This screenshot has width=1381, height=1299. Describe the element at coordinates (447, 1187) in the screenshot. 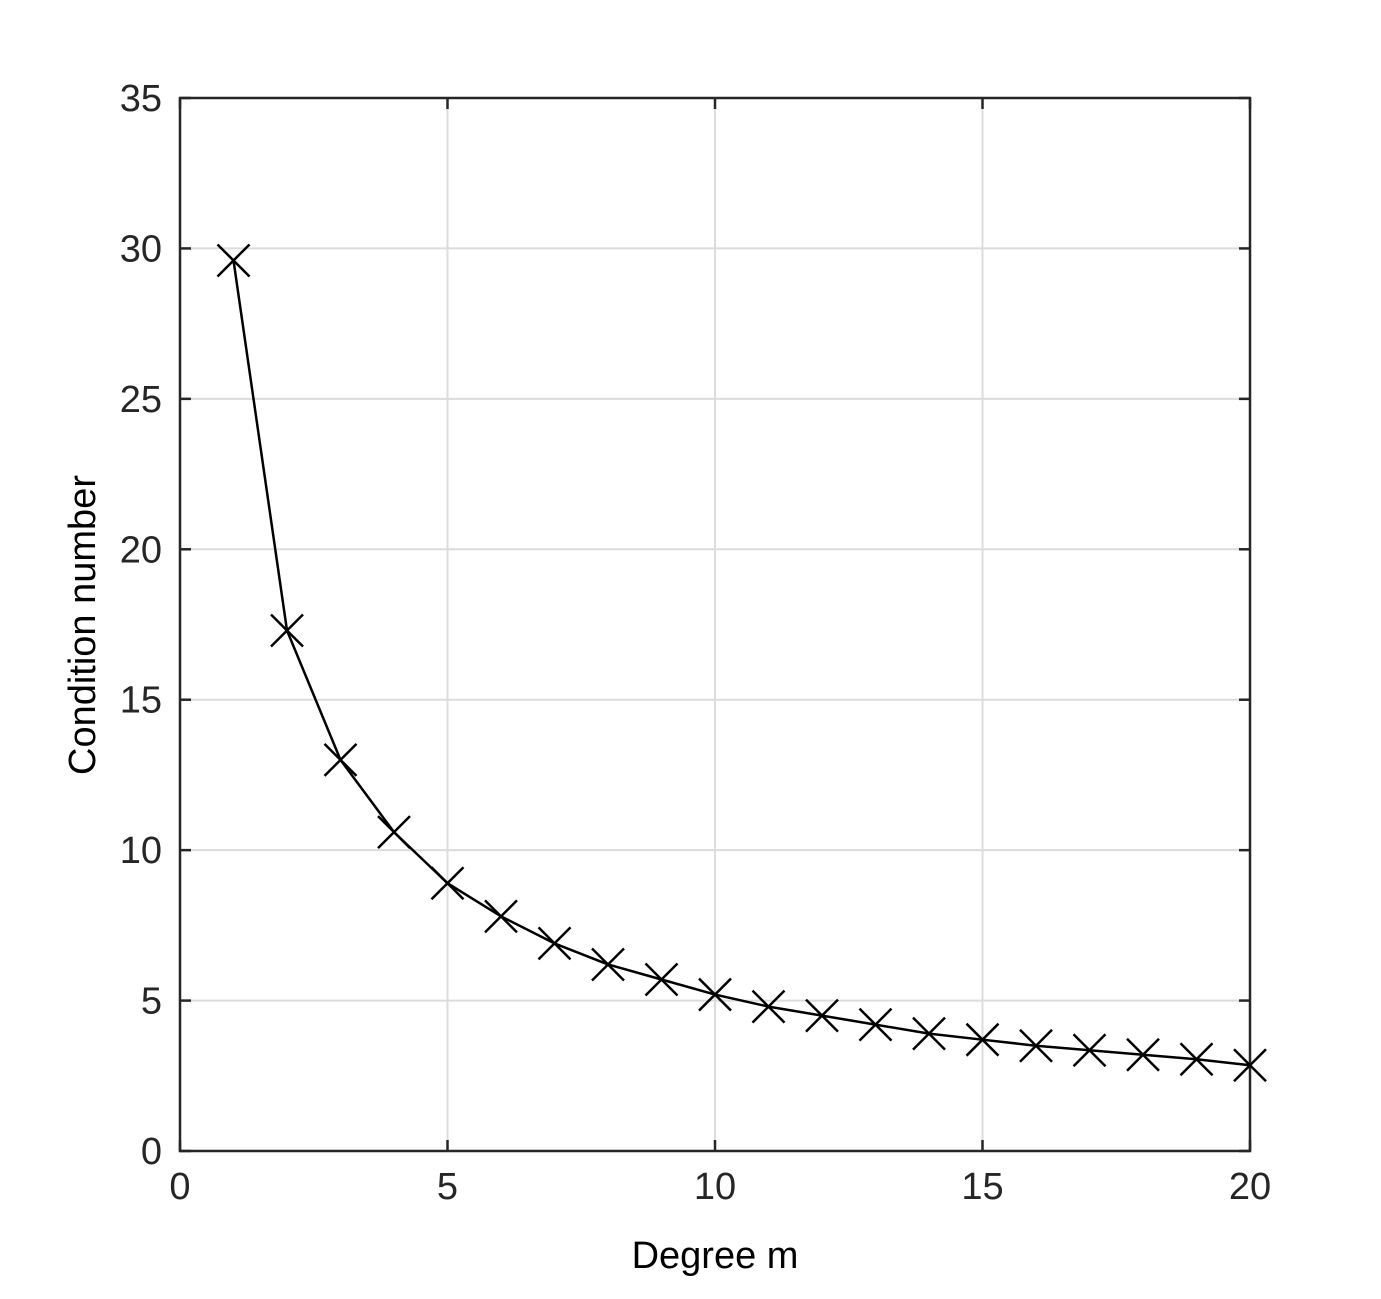

I see `x-tick-label: 5` at that location.